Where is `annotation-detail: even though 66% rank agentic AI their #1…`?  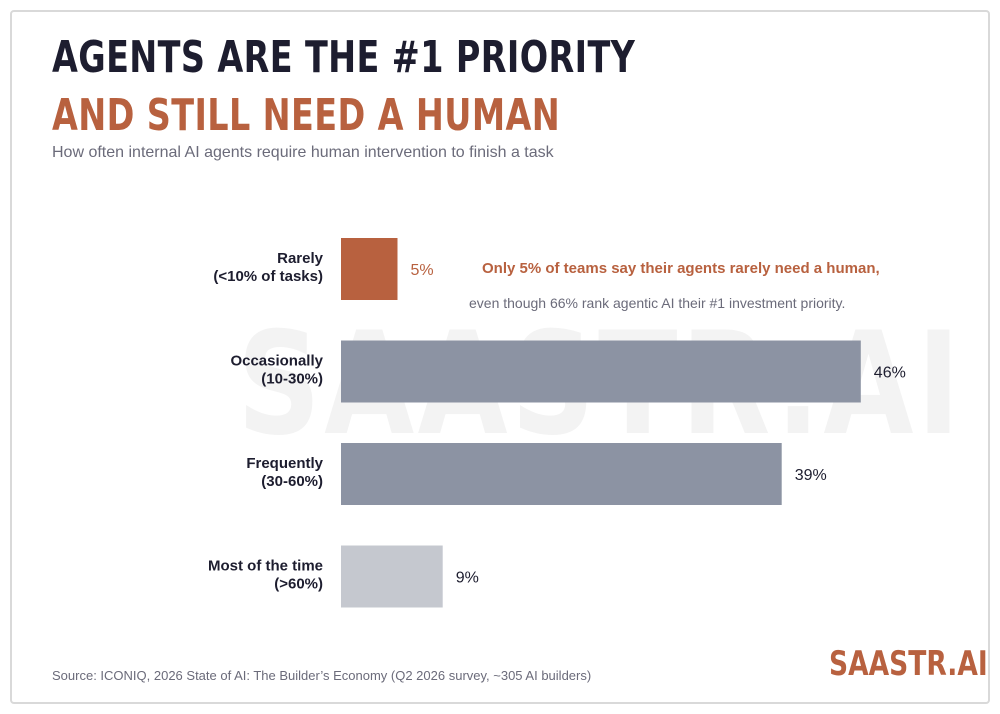 annotation-detail: even though 66% rank agentic AI their #1… is located at coordinates (657, 303).